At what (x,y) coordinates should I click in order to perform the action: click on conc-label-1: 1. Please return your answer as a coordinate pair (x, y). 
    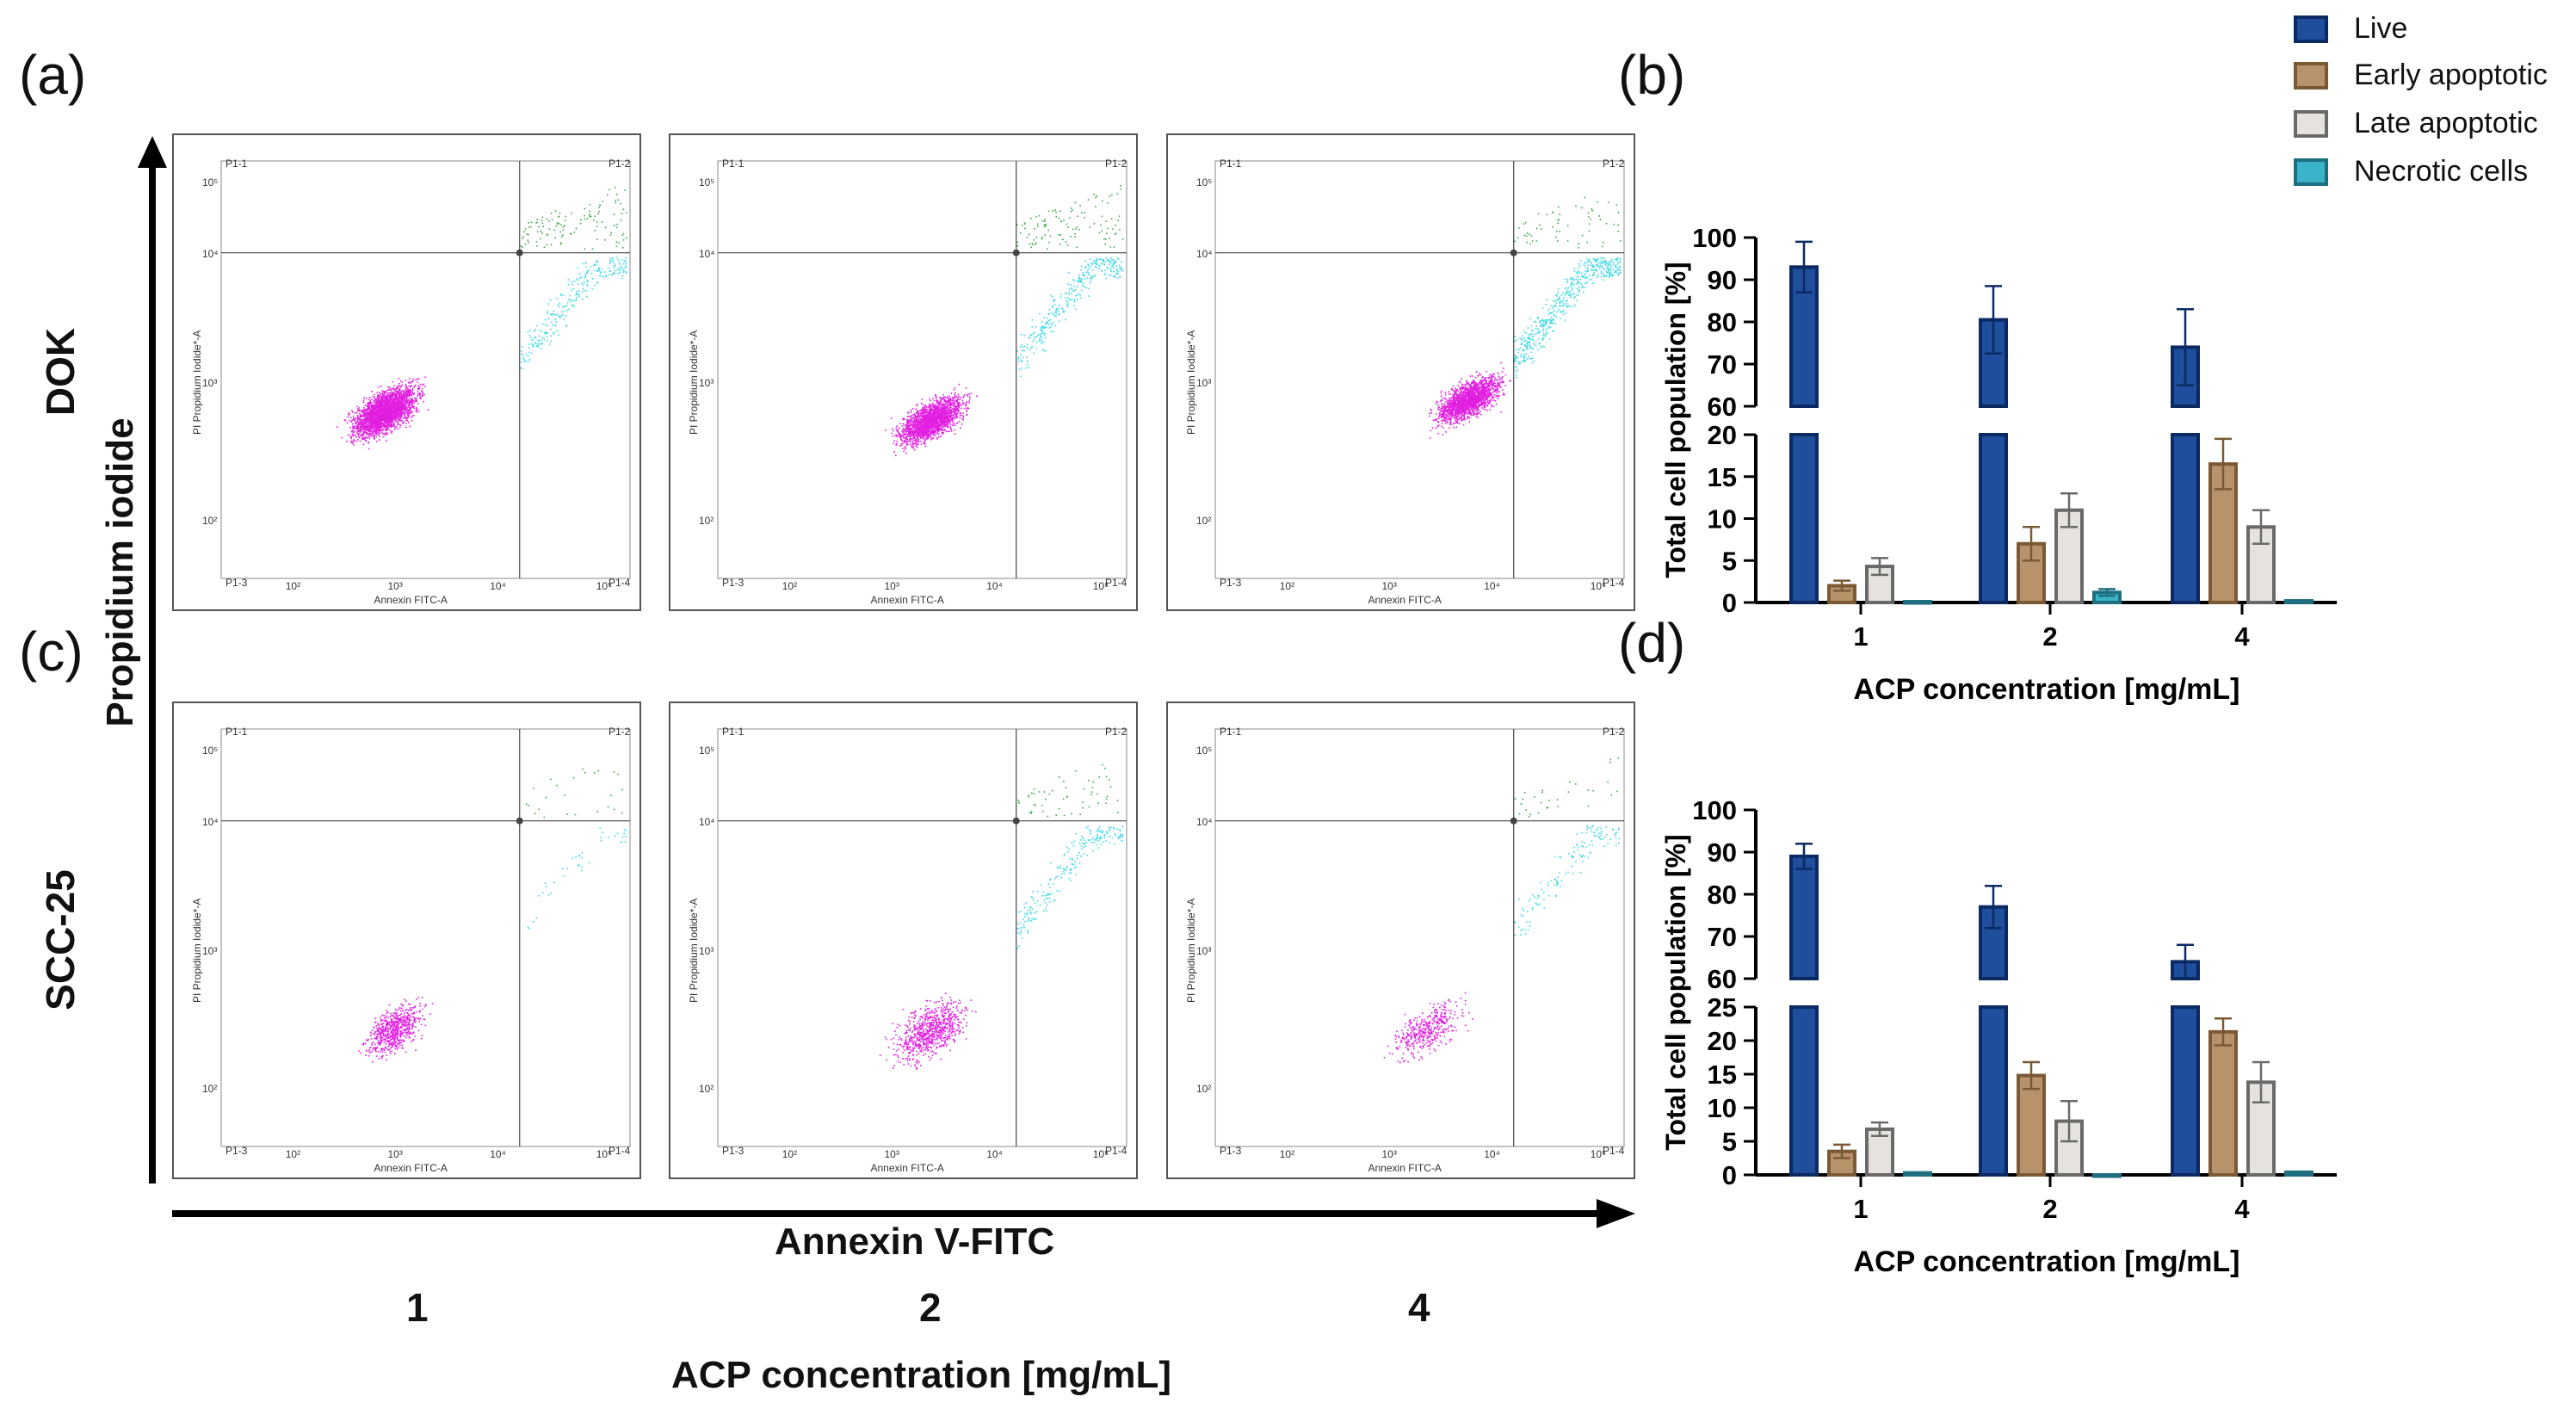
    Looking at the image, I should click on (417, 1307).